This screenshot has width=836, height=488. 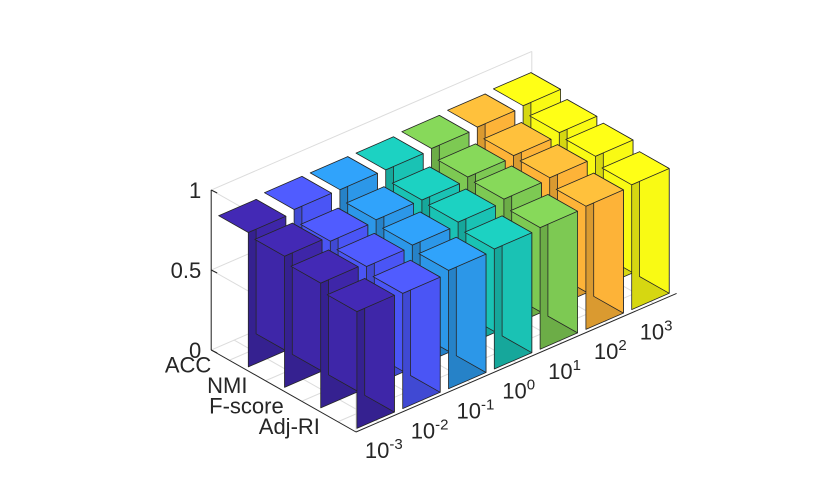 What do you see at coordinates (283, 391) in the screenshot?
I see `metric-axis-line` at bounding box center [283, 391].